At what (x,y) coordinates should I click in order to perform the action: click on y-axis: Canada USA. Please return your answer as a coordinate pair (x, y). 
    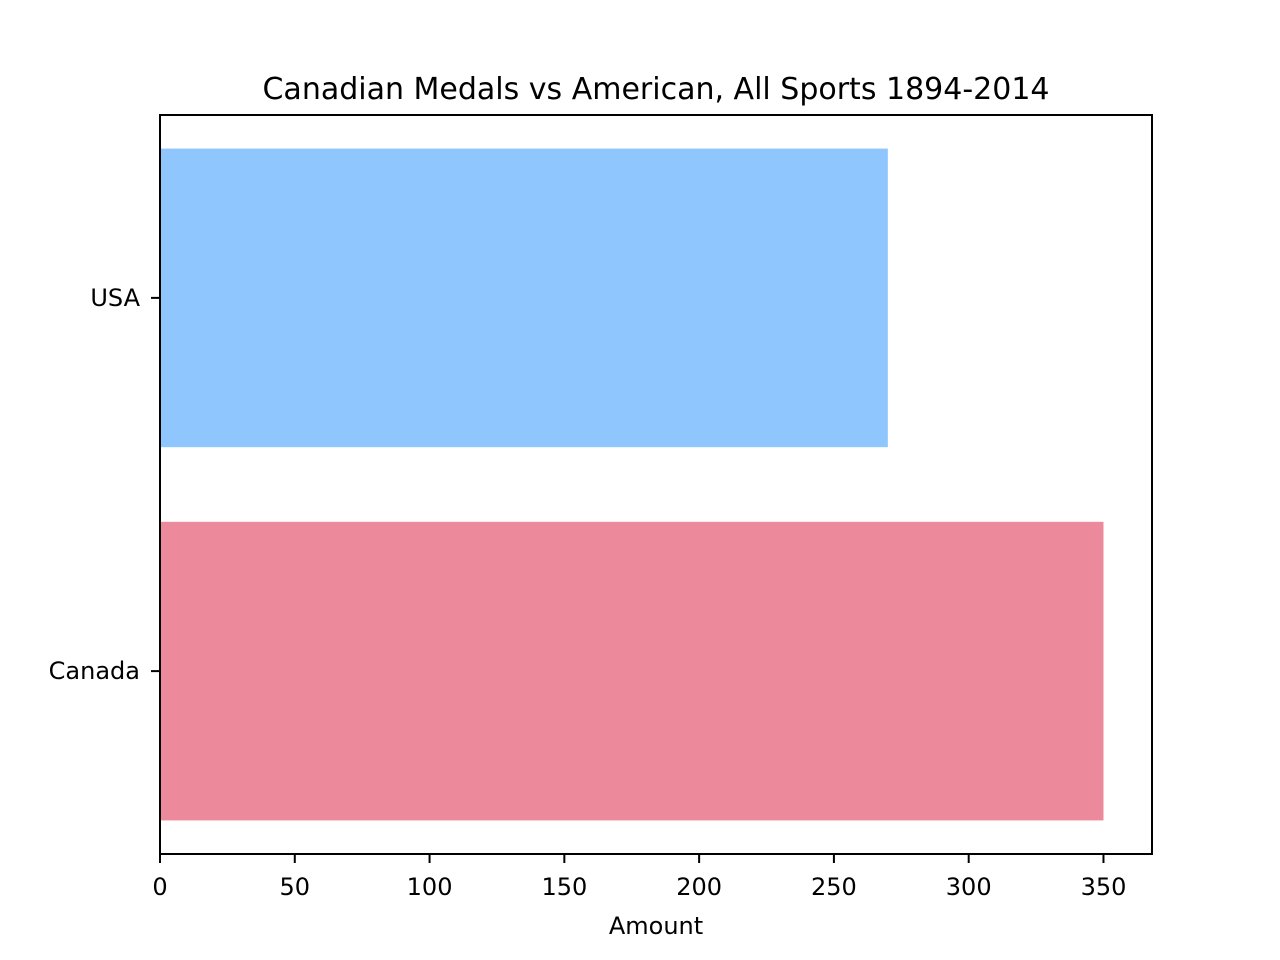
    Looking at the image, I should click on (104, 484).